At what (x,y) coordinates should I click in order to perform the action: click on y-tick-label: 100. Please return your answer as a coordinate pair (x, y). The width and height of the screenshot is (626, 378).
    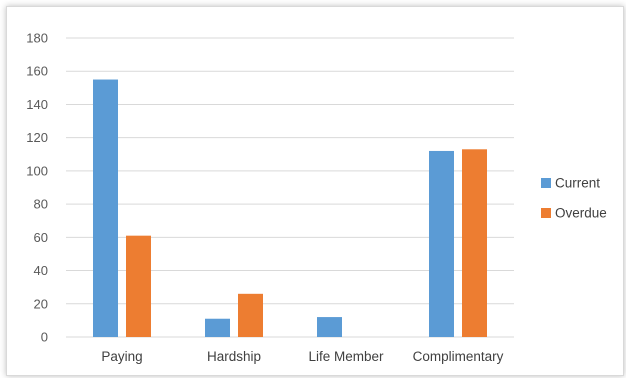
    Looking at the image, I should click on (37, 170).